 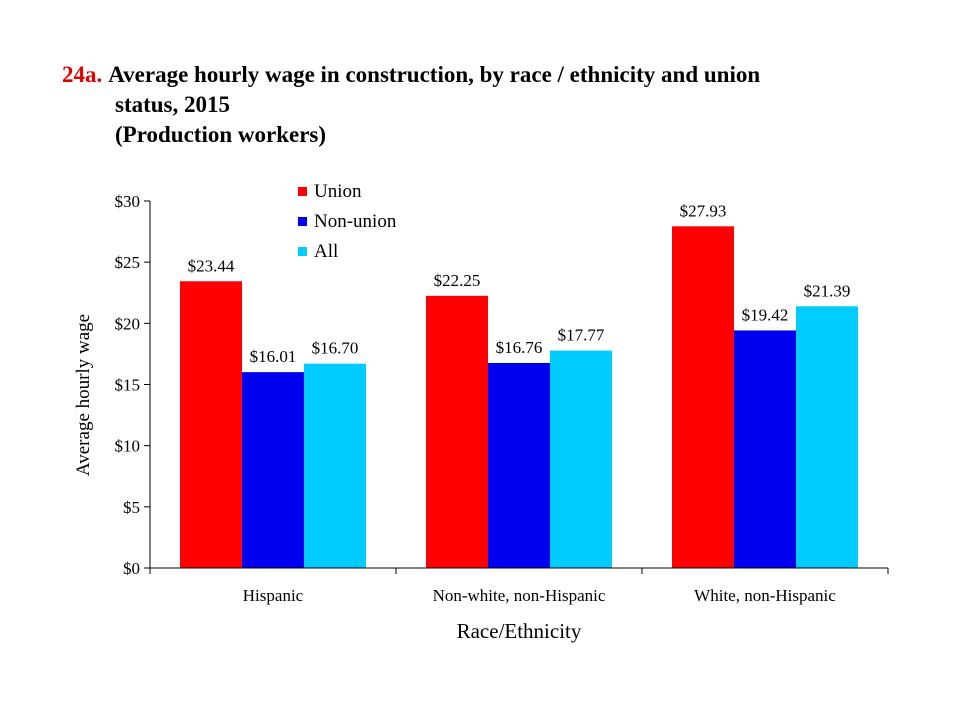 I want to click on x-tick-label: Non-white, non-Hispanic, so click(x=519, y=595).